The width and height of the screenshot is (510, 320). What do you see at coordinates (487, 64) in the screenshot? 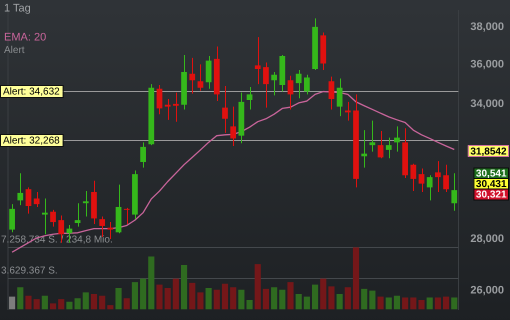
I see `y-tick-label: 36,000` at bounding box center [487, 64].